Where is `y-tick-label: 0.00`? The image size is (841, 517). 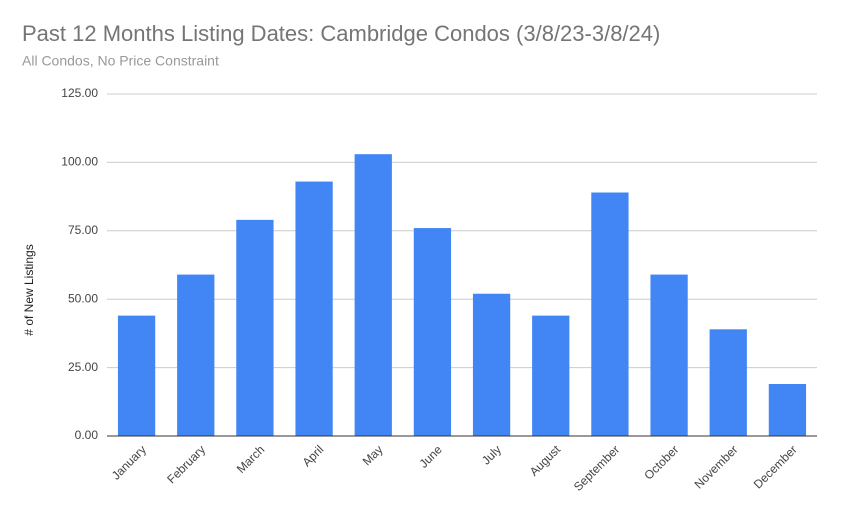 y-tick-label: 0.00 is located at coordinates (87, 435).